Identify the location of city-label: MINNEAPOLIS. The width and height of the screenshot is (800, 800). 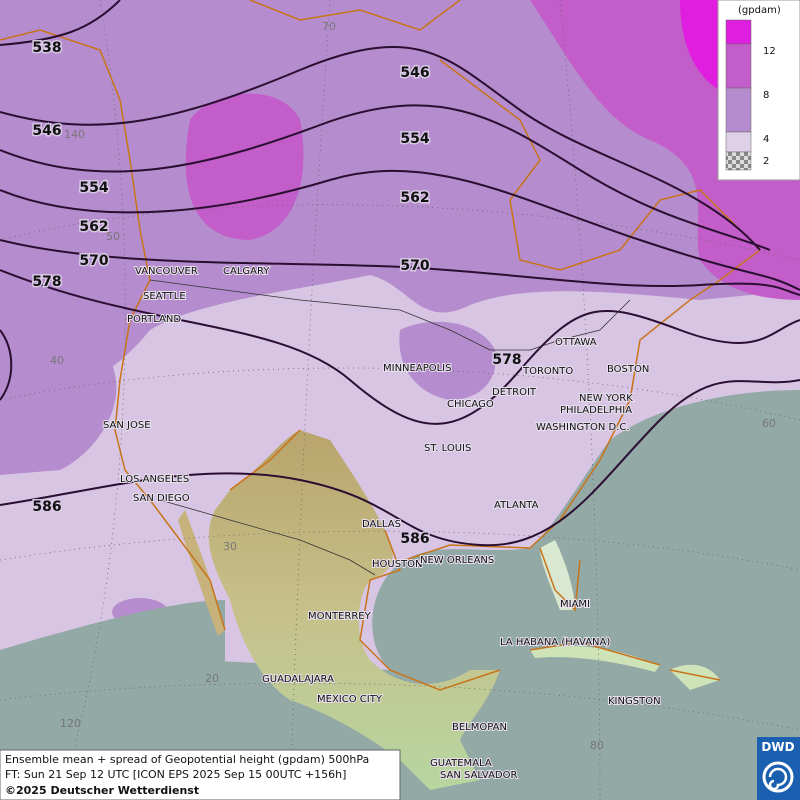
(417, 368).